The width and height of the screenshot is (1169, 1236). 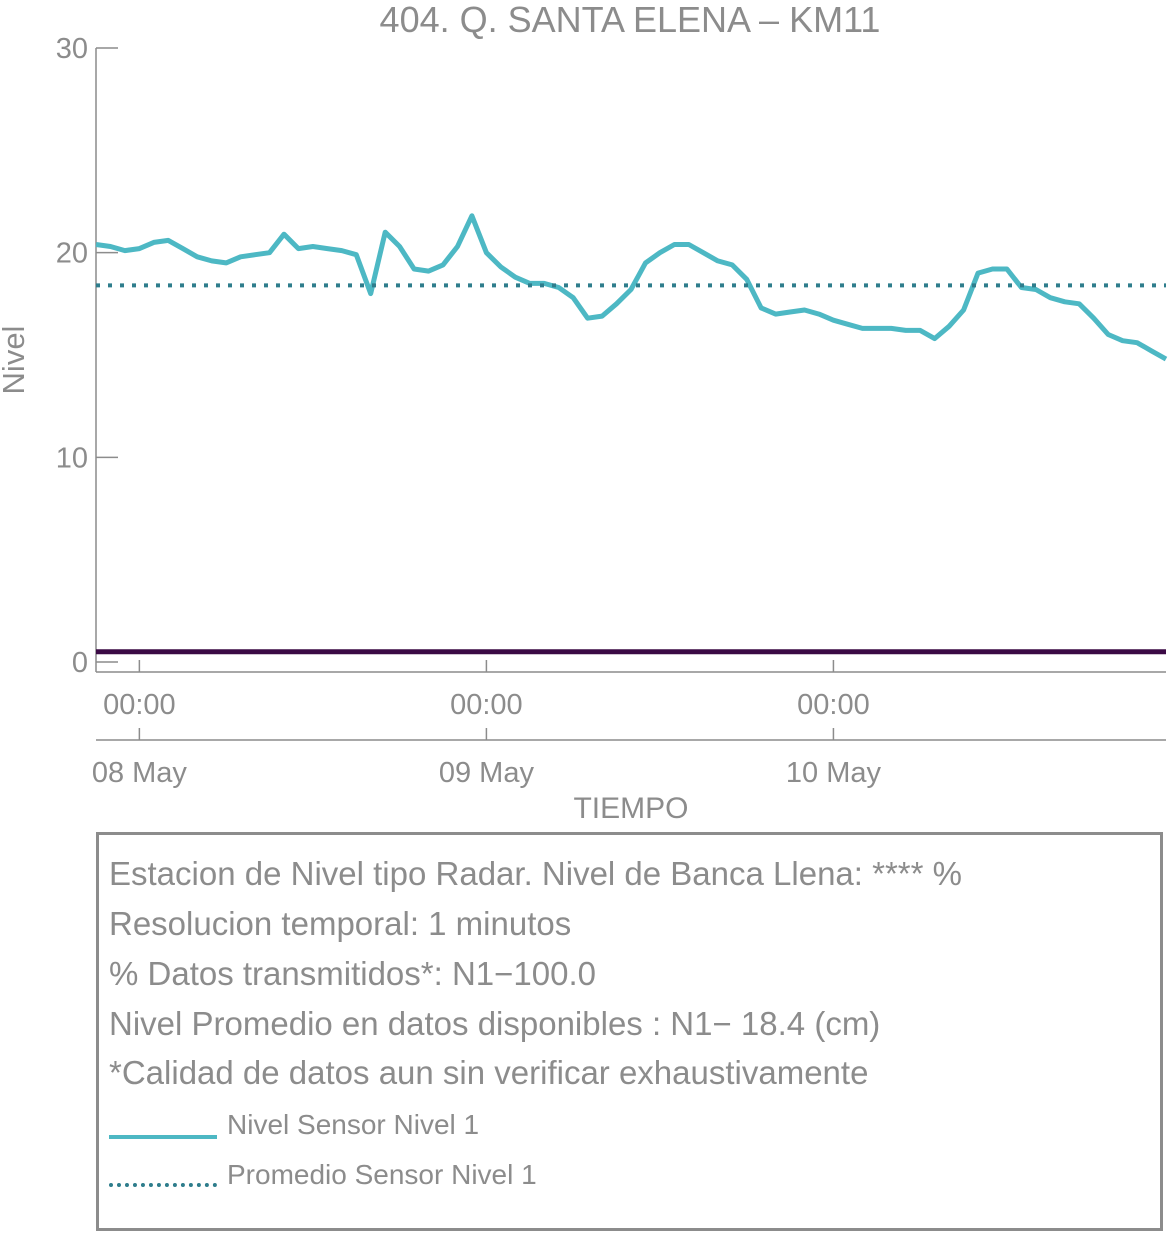 What do you see at coordinates (631, 287) in the screenshot?
I see `sensor-series-line` at bounding box center [631, 287].